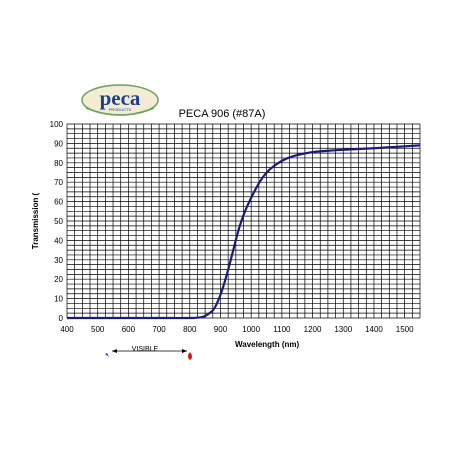 Image resolution: width=450 pixels, height=450 pixels. I want to click on y-tick-label: 80, so click(58, 163).